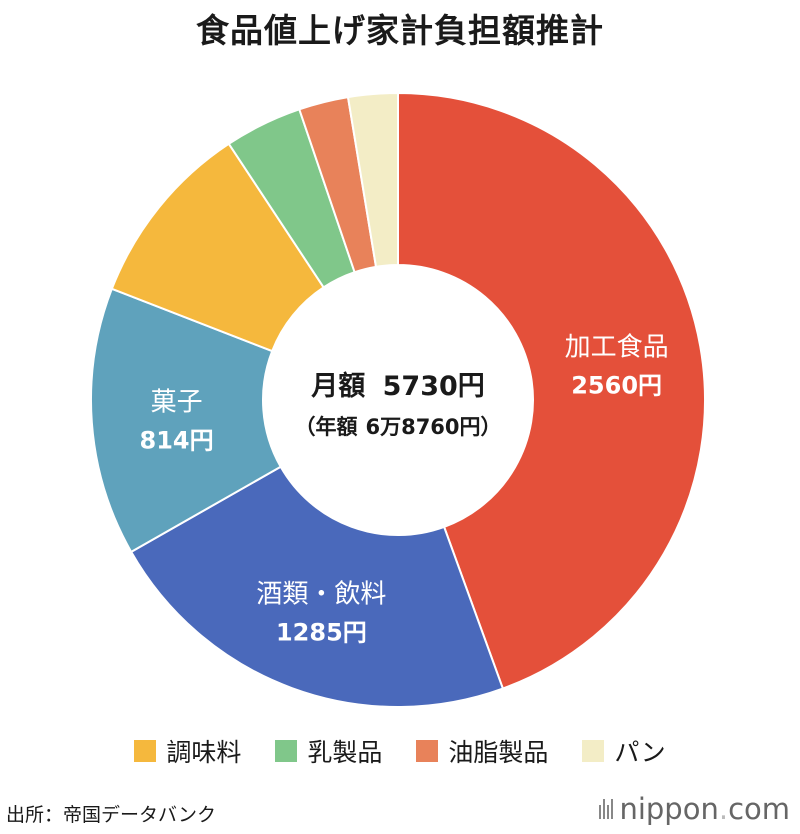 The width and height of the screenshot is (800, 834). I want to click on legend-item-2: 油脂製品, so click(482, 751).